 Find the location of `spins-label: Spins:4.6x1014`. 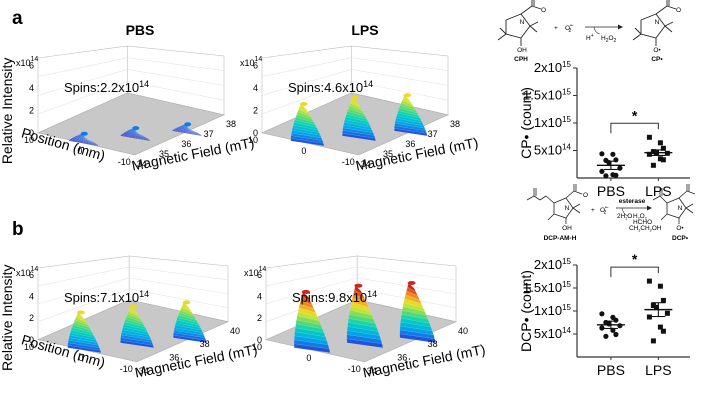

spins-label: Spins:4.6x1014 is located at coordinates (330, 87).